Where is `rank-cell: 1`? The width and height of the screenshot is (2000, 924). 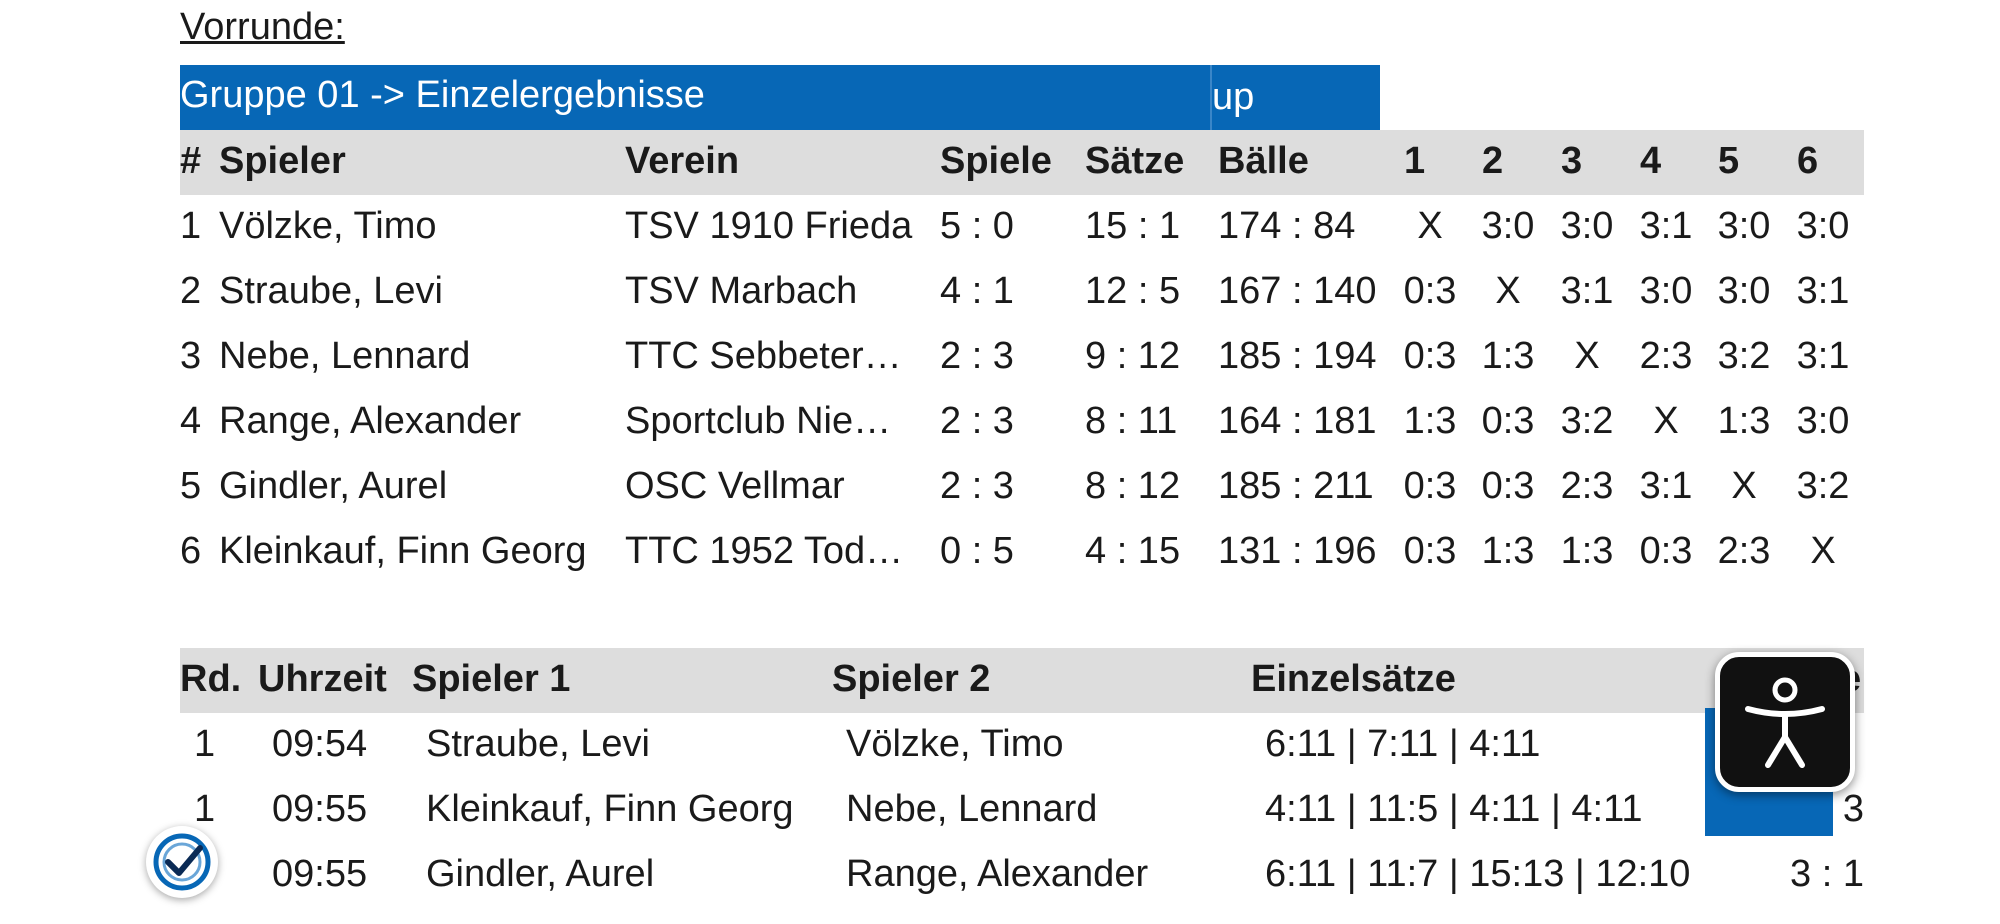 rank-cell: 1 is located at coordinates (191, 226).